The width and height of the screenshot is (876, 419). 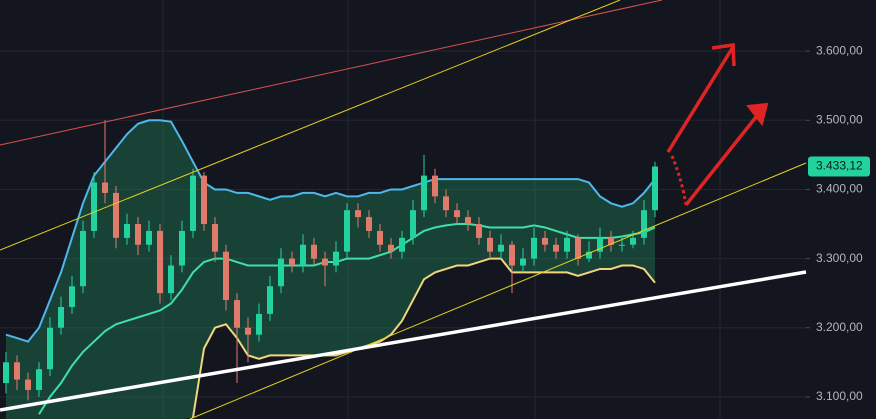 I want to click on y-tick-label: 3.100,00, so click(x=839, y=396).